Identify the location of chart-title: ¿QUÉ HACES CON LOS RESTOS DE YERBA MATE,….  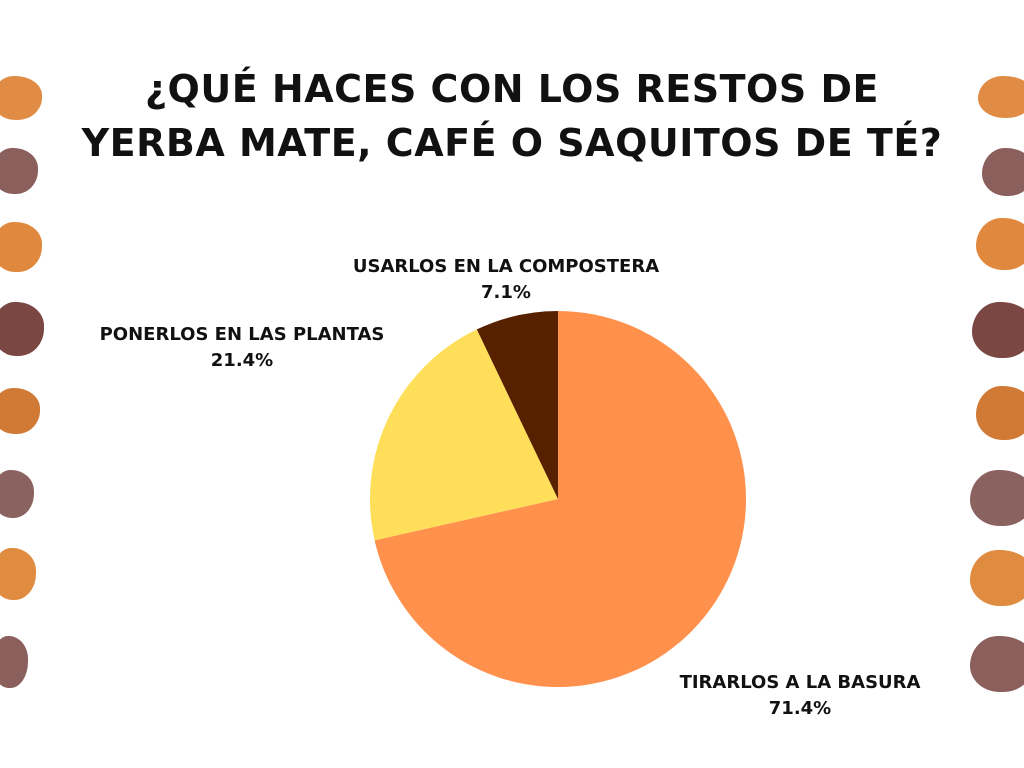
(512, 116).